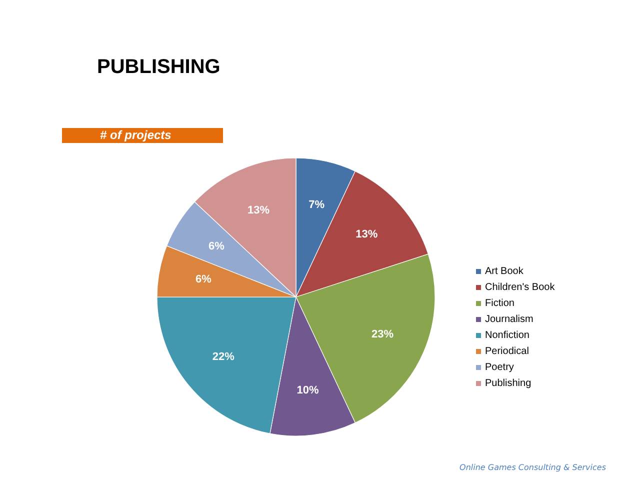 This screenshot has width=638, height=479. What do you see at coordinates (223, 357) in the screenshot?
I see `data-label: 22%` at bounding box center [223, 357].